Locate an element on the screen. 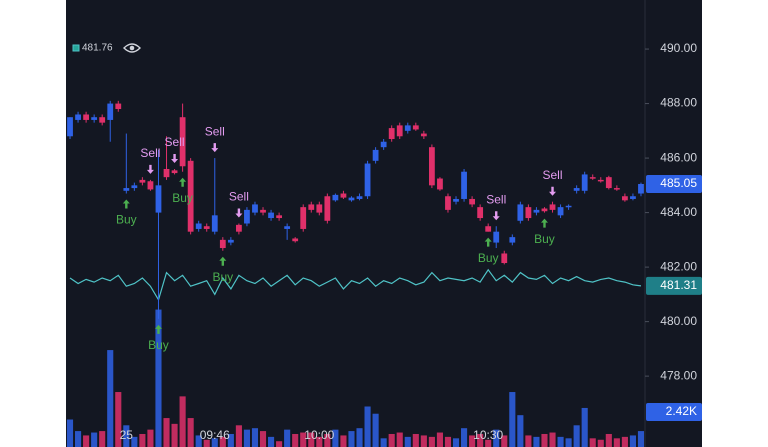  volume-value-label-box is located at coordinates (674, 411).